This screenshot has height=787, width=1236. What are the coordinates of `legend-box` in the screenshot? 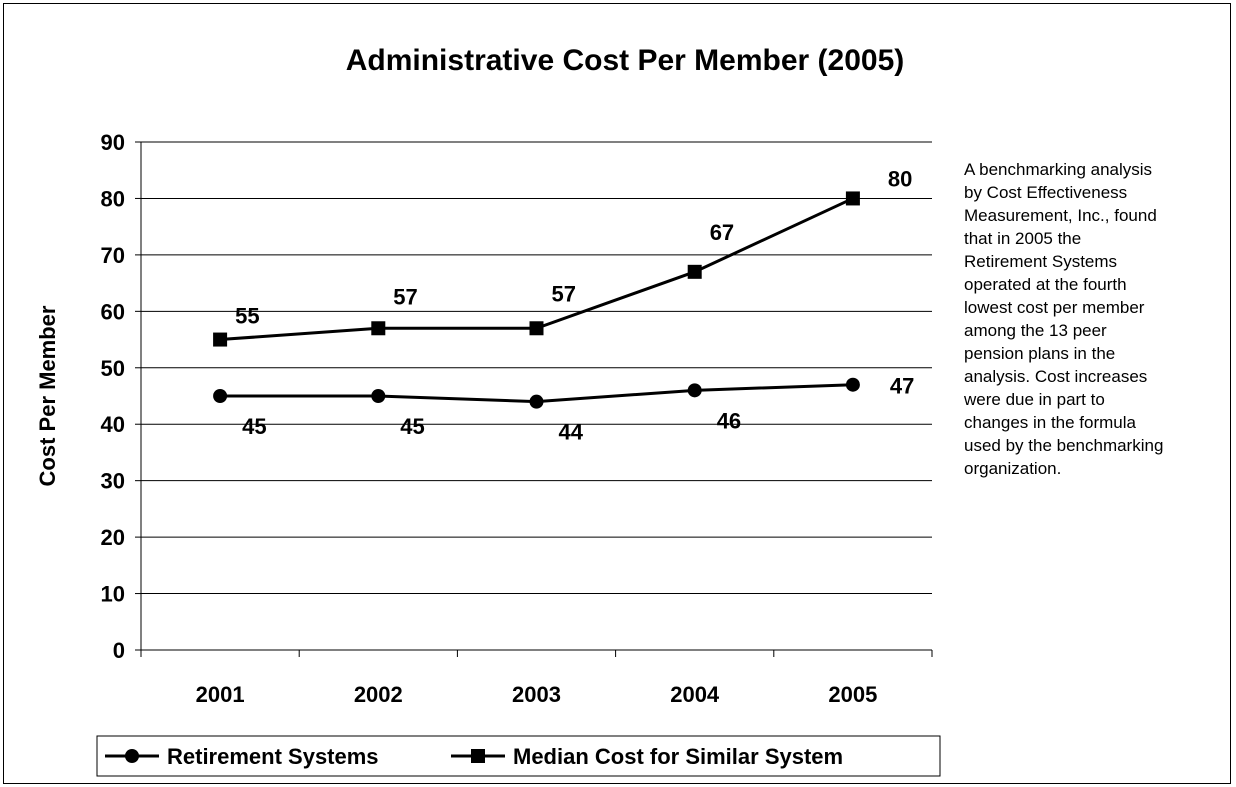 It's located at (518, 756).